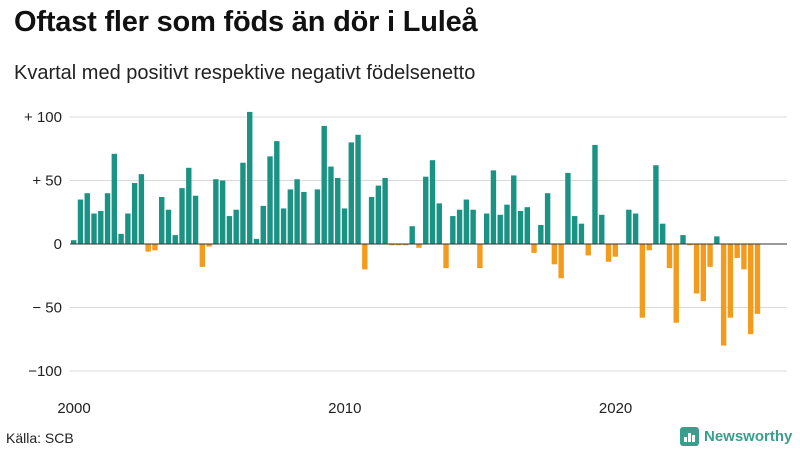  I want to click on newsworthy-logo: Newsworthy, so click(736, 436).